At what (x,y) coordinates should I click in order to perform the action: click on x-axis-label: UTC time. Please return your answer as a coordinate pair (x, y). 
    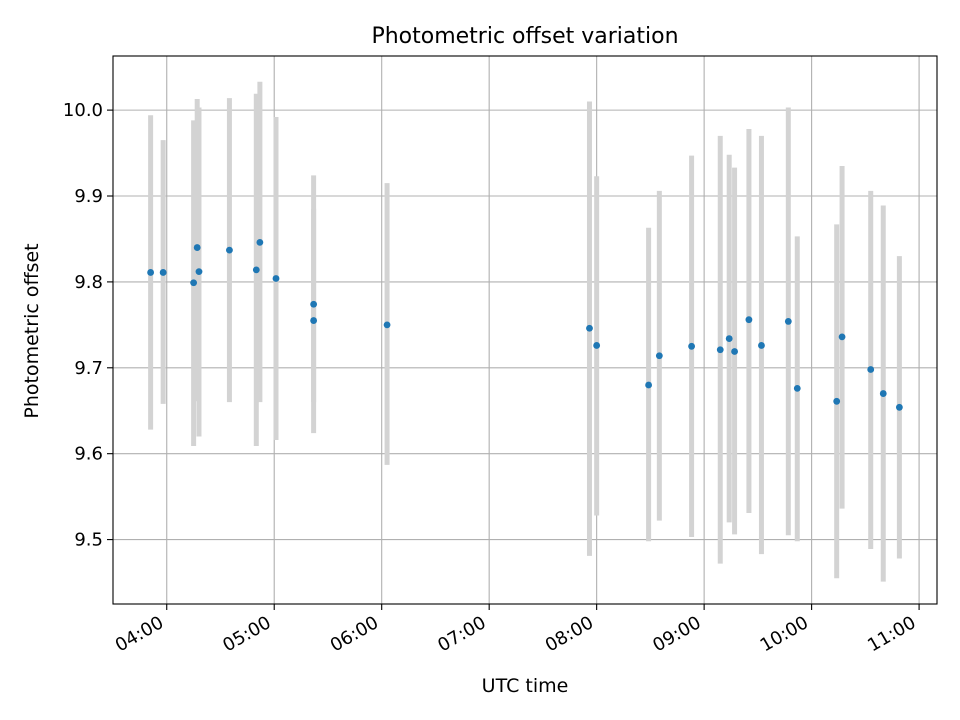
    Looking at the image, I should click on (525, 686).